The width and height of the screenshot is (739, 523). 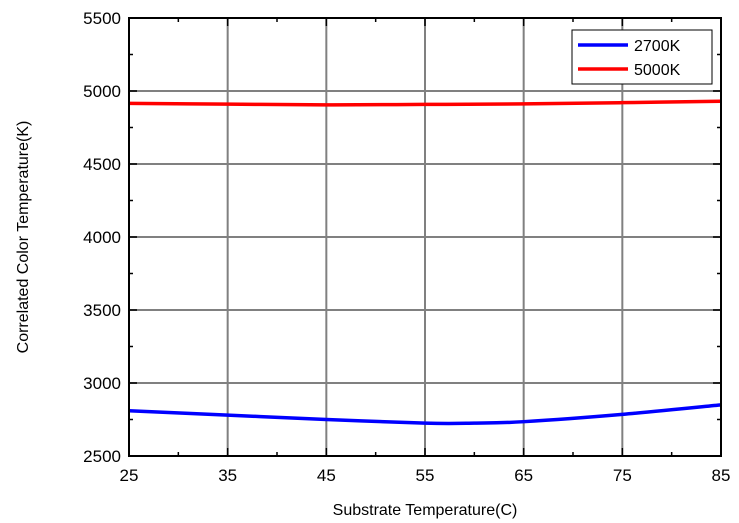 I want to click on y-tick-label: 2500, so click(x=102, y=456).